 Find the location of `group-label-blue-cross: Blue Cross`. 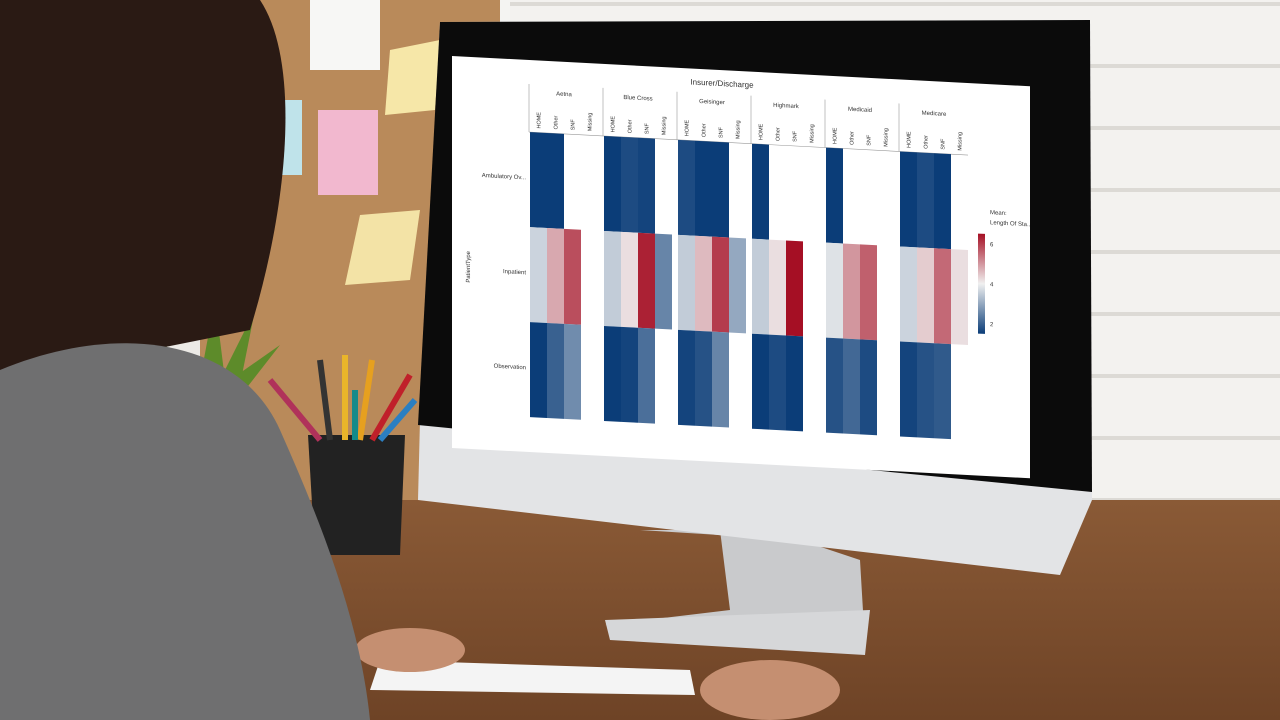

group-label-blue-cross: Blue Cross is located at coordinates (637, 99).